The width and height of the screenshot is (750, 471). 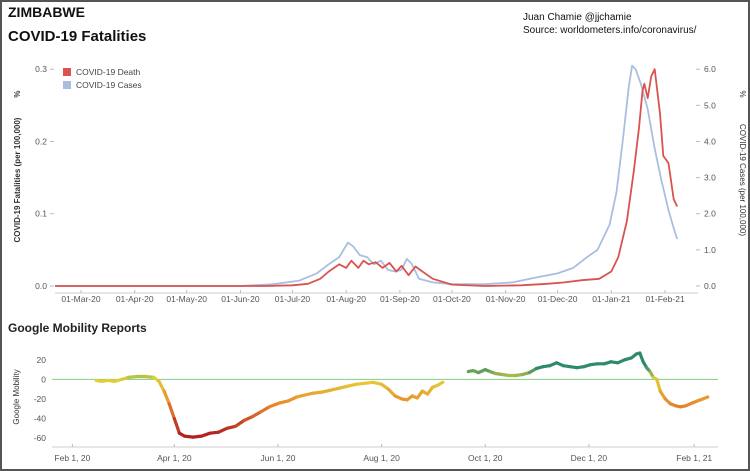 I want to click on mobility-x-tick-label: Oct 1, 20, so click(x=485, y=458).